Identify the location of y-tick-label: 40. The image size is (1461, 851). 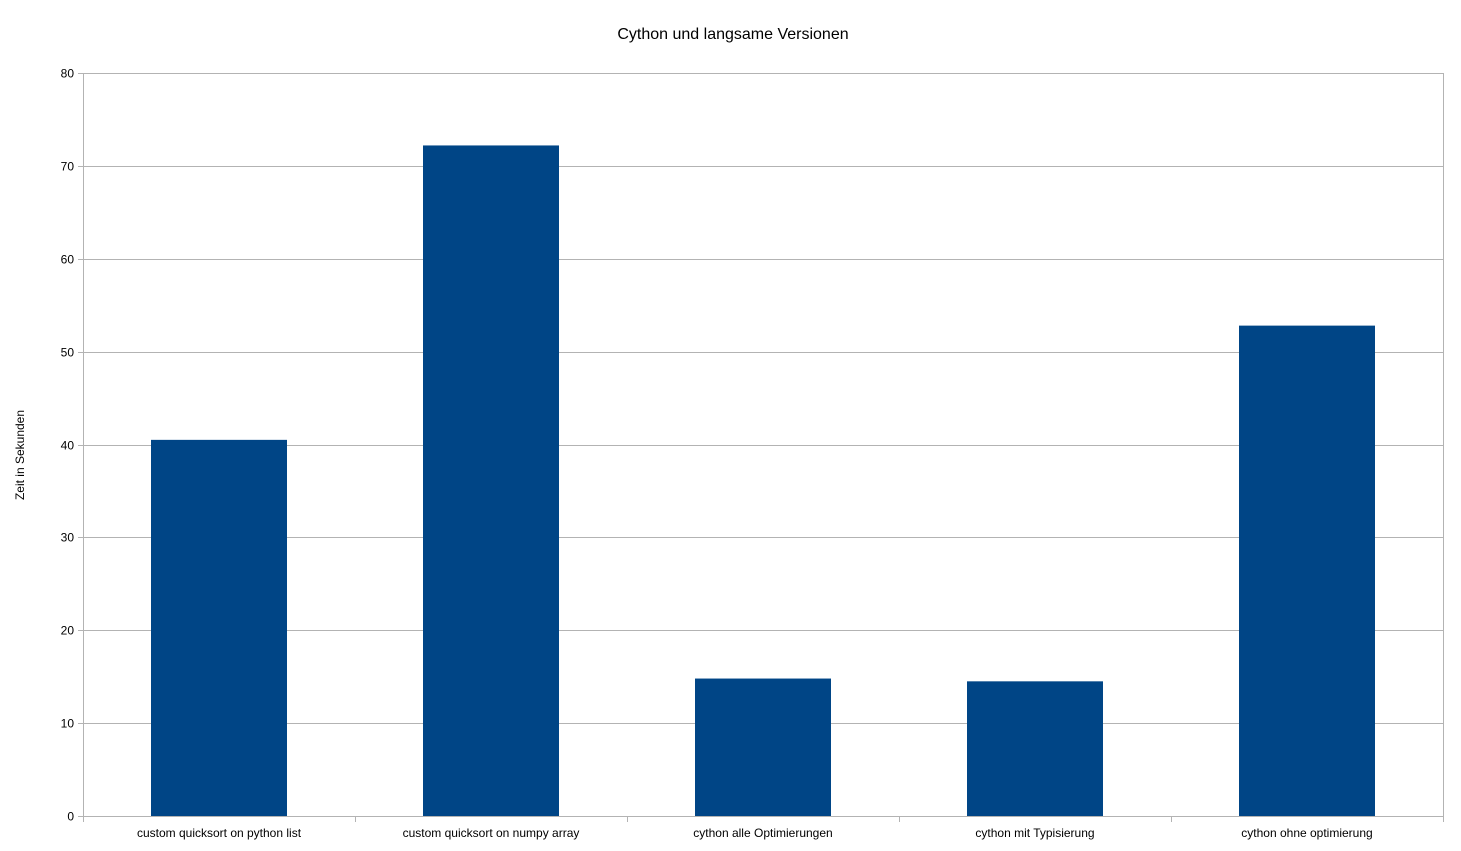
(68, 446).